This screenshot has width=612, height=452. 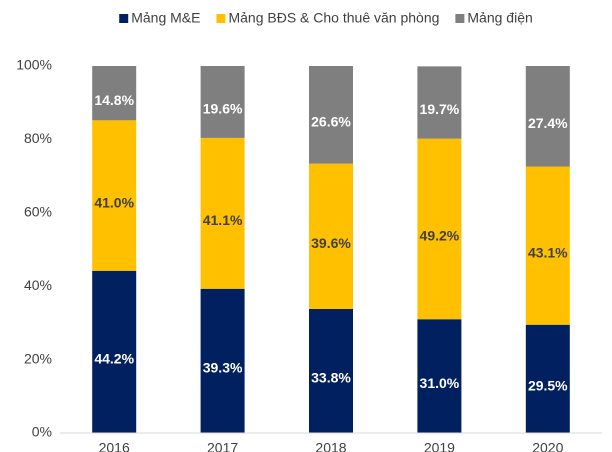 What do you see at coordinates (38, 285) in the screenshot?
I see `y-tick-label: 40%` at bounding box center [38, 285].